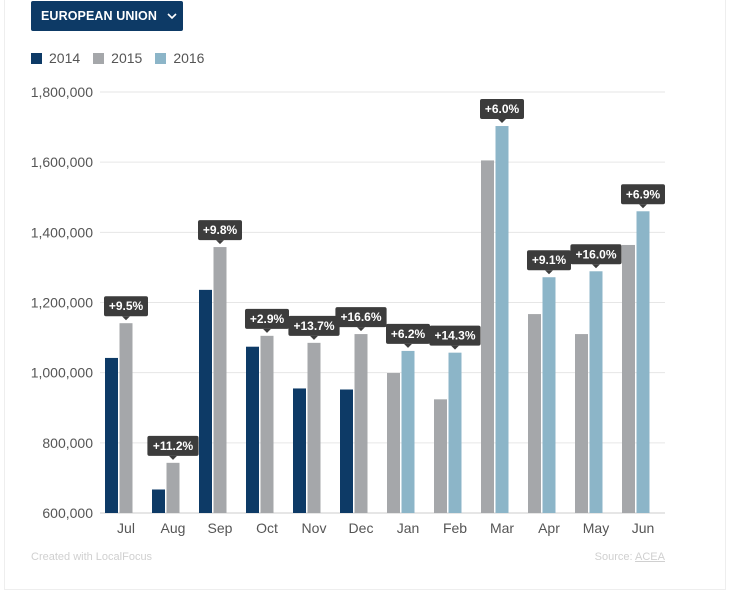 This screenshot has height=592, width=730. What do you see at coordinates (161, 58) in the screenshot?
I see `legend-swatch-2016` at bounding box center [161, 58].